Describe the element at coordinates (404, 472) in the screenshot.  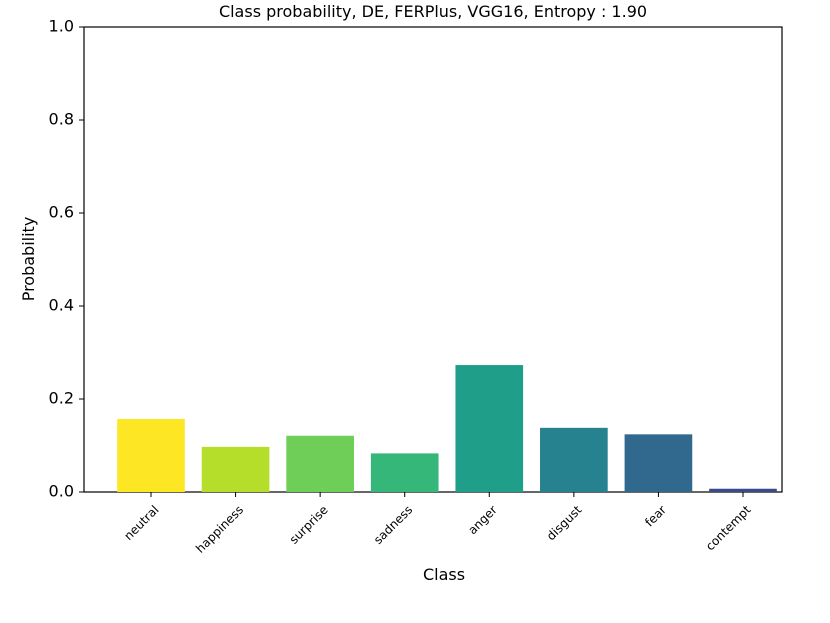
I see `bar-sadness` at that location.